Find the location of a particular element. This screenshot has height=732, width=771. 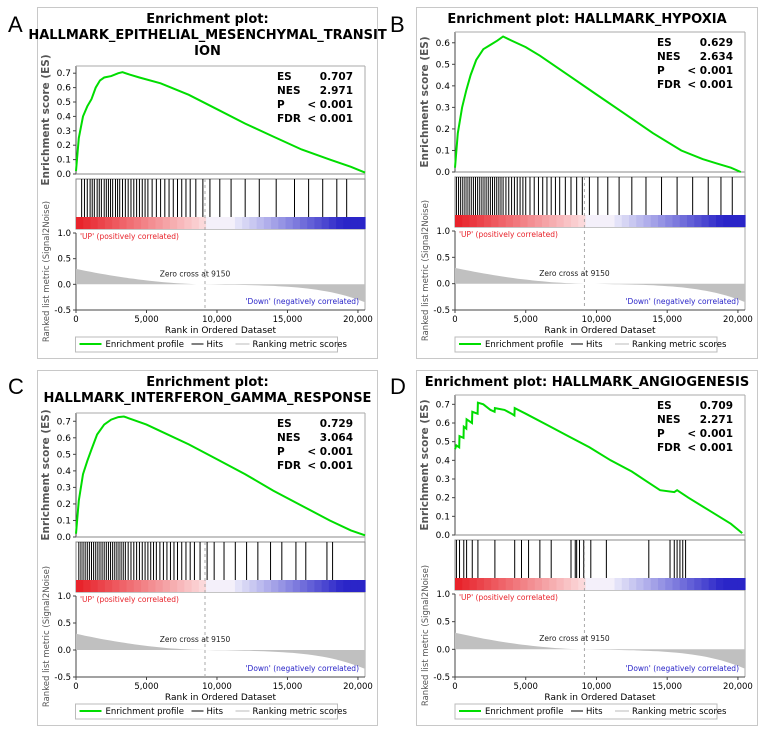

stat-value: 2.971 is located at coordinates (336, 91).